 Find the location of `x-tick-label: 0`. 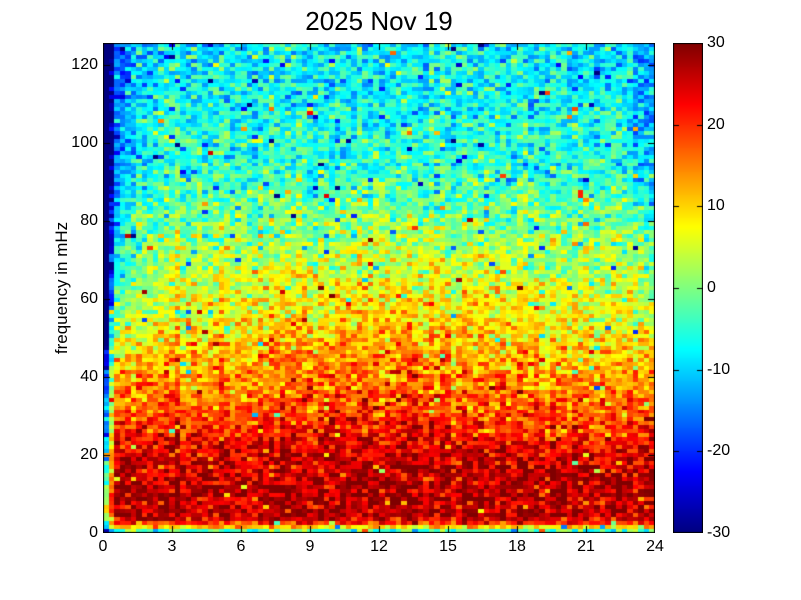

x-tick-label: 0 is located at coordinates (103, 546).